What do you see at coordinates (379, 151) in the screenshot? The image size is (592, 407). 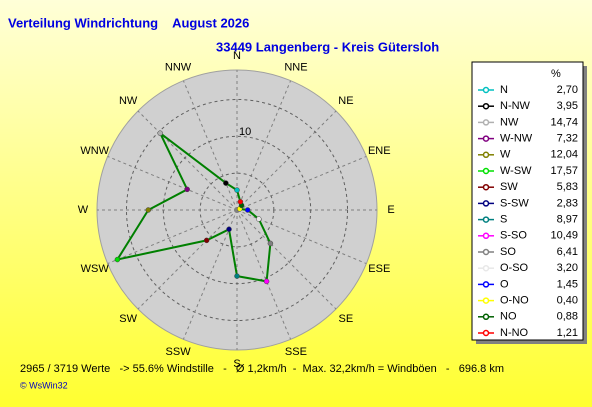 I see `direction-label: ENE` at bounding box center [379, 151].